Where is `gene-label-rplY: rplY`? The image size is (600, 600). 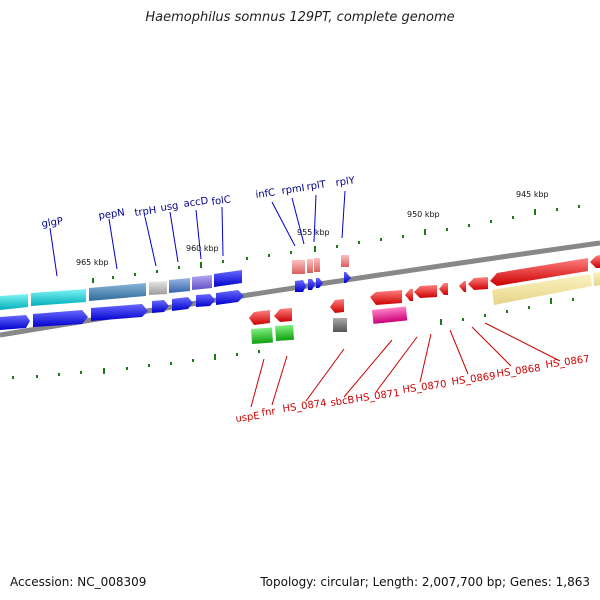 gene-label-rplY: rplY is located at coordinates (346, 182).